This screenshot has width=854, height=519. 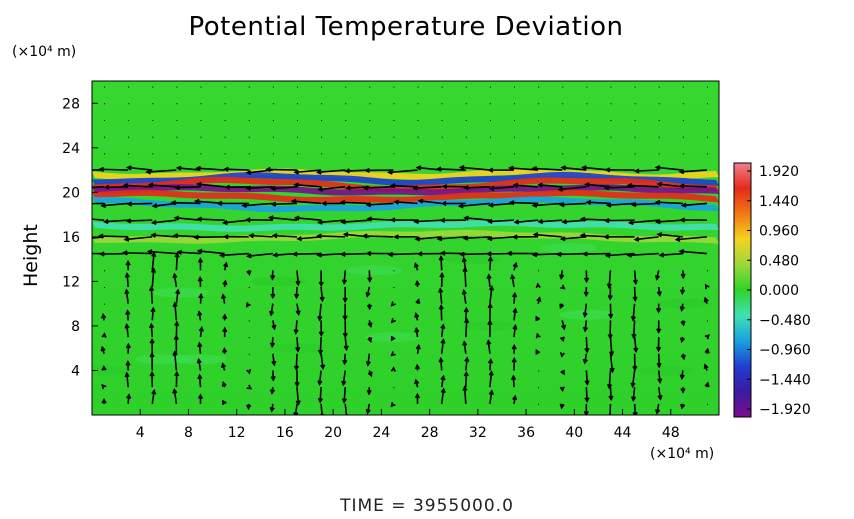 I want to click on colorbar-tick-label: 0.480, so click(x=779, y=261).